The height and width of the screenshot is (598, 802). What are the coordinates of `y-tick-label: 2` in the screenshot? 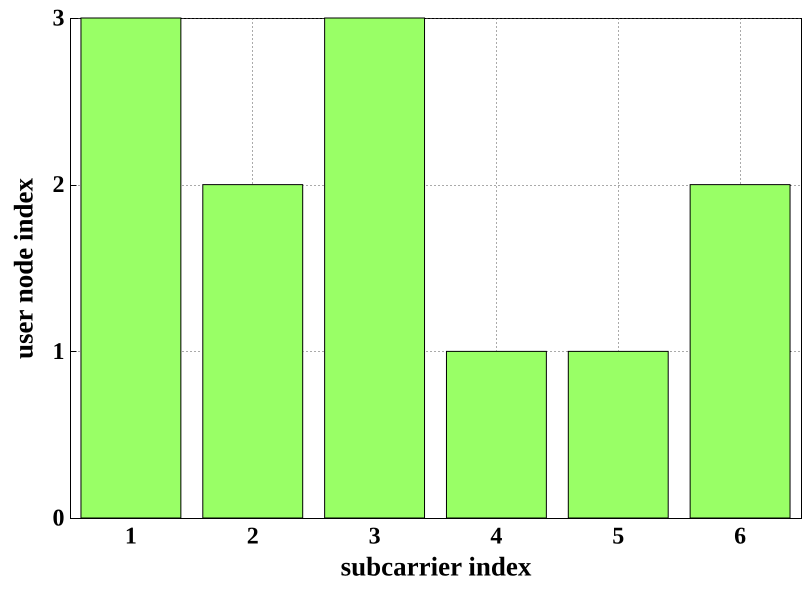 It's located at (58, 185).